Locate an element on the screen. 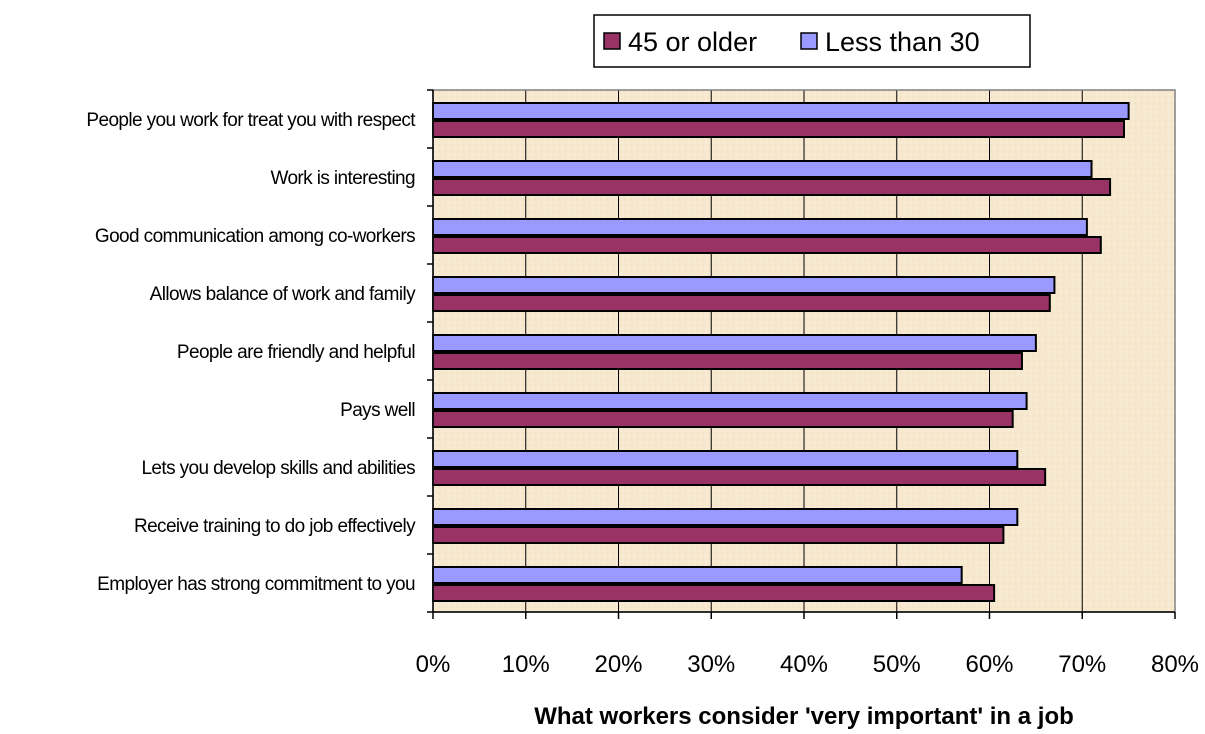 Image resolution: width=1205 pixels, height=734 pixels. legend: 45 or older Less than 30 is located at coordinates (812, 41).